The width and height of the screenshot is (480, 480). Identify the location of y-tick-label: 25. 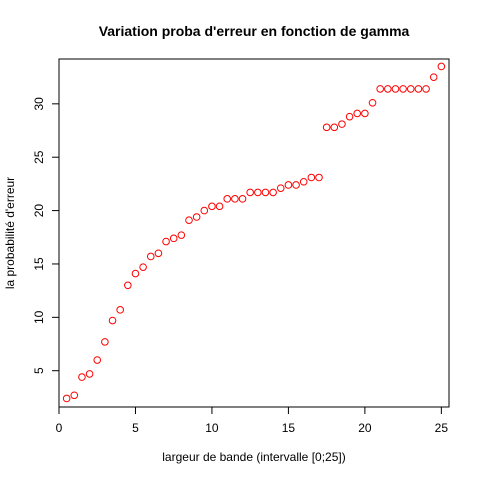
(39, 157).